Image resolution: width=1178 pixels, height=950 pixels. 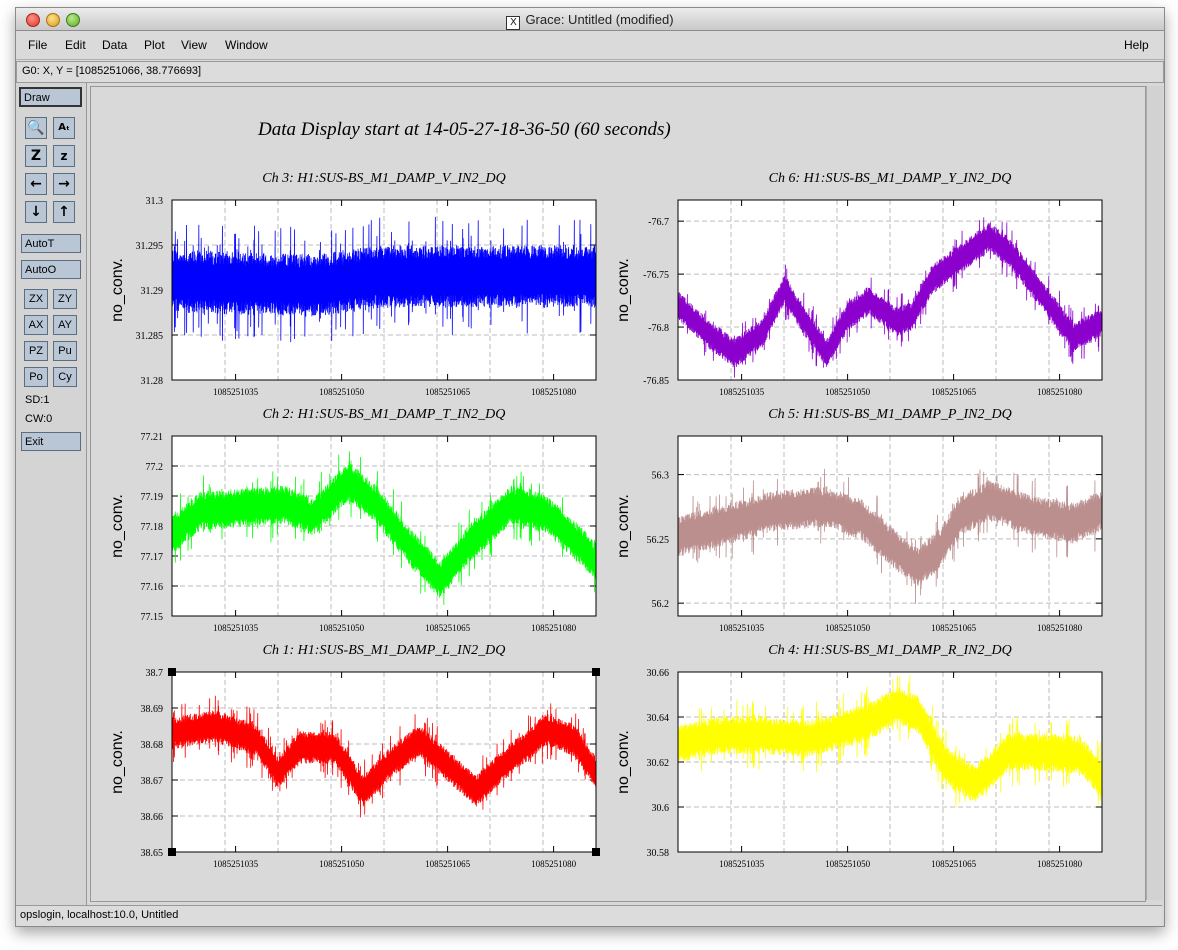 What do you see at coordinates (36, 377) in the screenshot?
I see `po-button: Po` at bounding box center [36, 377].